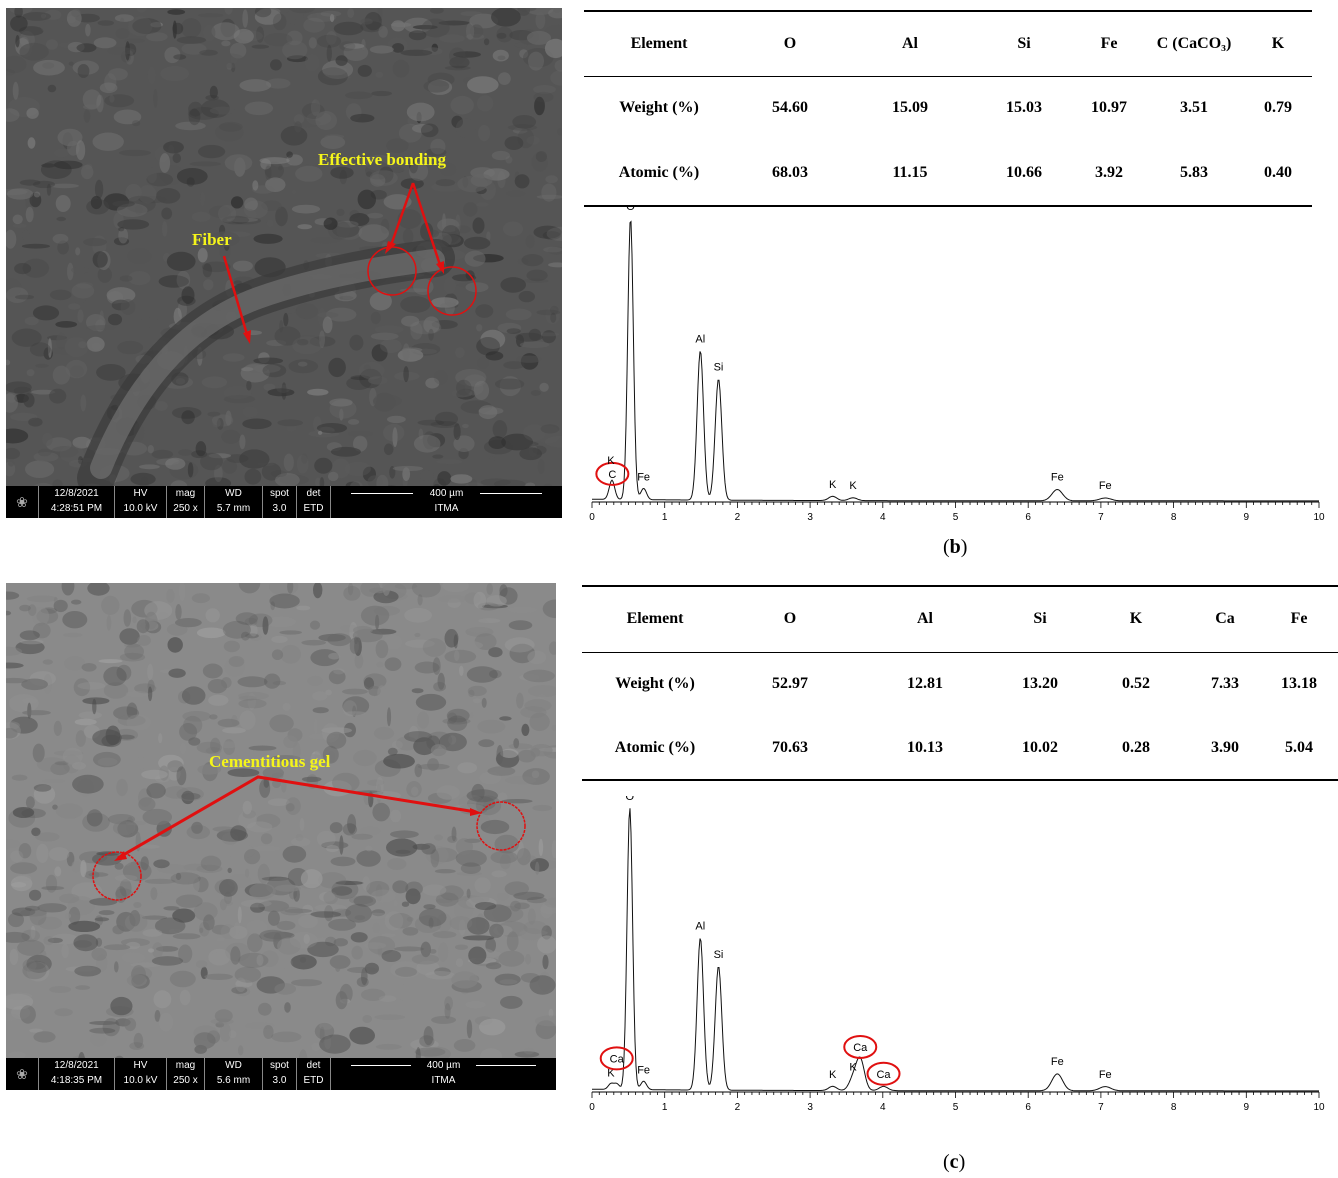  Describe the element at coordinates (790, 684) in the screenshot. I see `table-cell: 52.97` at that location.